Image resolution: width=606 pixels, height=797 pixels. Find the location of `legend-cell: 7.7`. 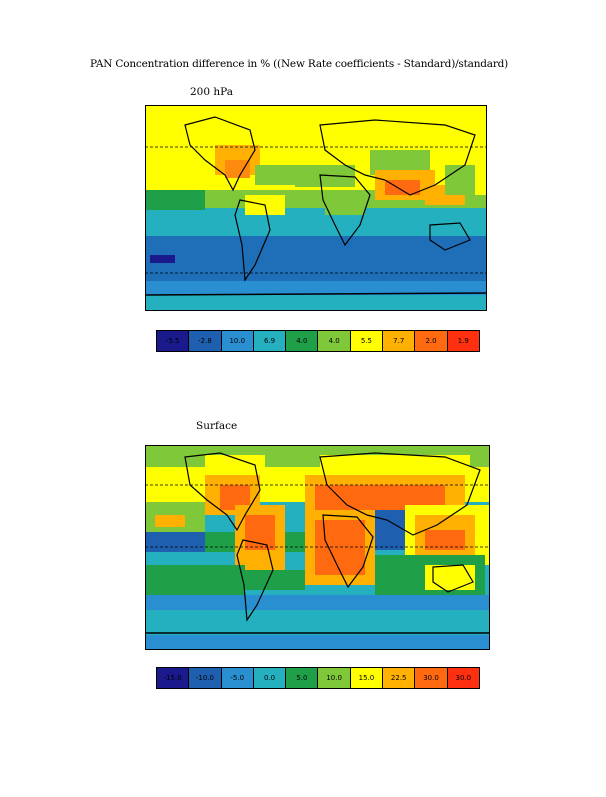

legend-cell: 7.7 is located at coordinates (399, 341).